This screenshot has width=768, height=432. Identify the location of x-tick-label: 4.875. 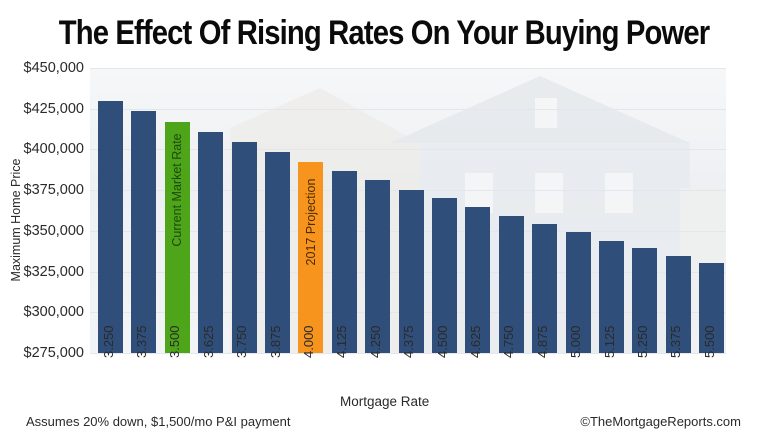
(545, 367).